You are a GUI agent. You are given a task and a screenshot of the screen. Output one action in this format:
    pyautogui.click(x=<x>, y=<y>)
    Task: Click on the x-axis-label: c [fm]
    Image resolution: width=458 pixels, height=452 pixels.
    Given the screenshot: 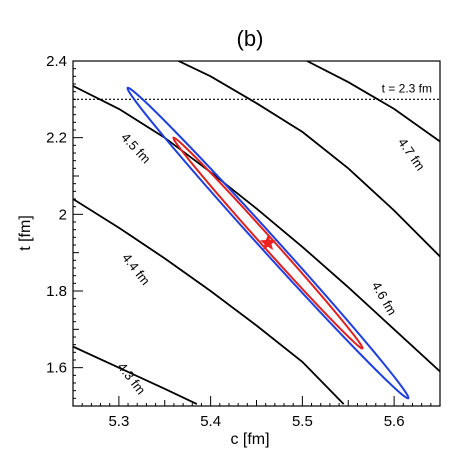 What is the action you would take?
    pyautogui.click(x=249, y=439)
    